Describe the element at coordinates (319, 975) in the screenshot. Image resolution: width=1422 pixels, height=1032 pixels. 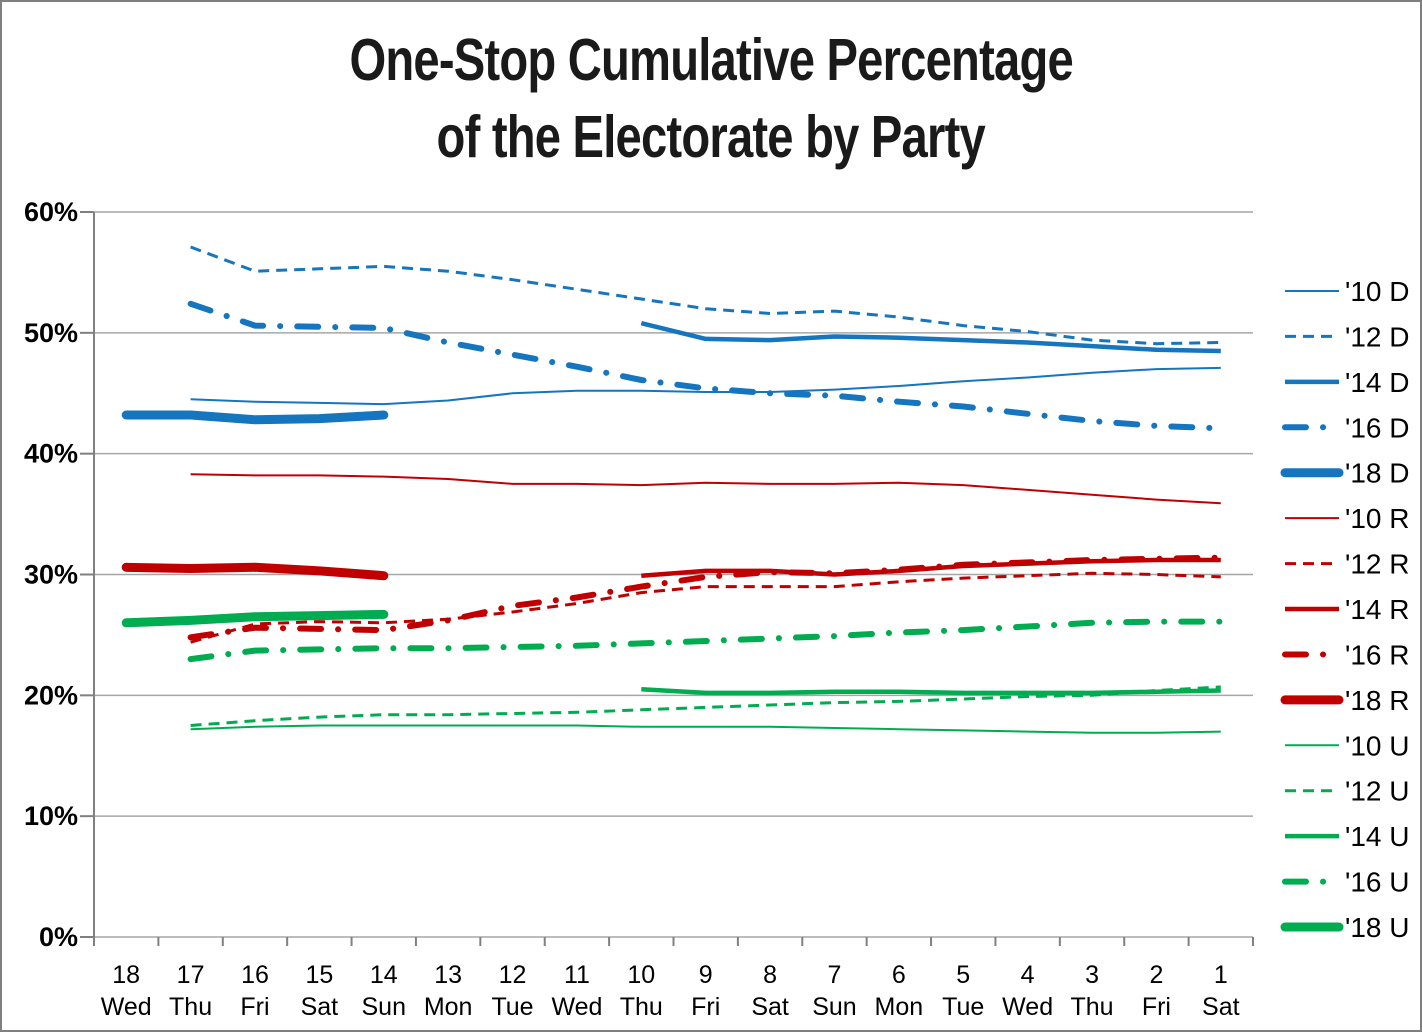
I see `x-tick-day-label: 15` at that location.